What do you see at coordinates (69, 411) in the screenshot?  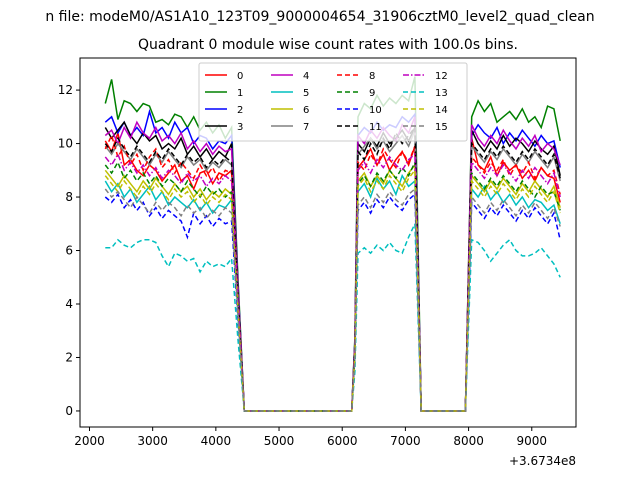 I see `y-tick-label: 0` at bounding box center [69, 411].